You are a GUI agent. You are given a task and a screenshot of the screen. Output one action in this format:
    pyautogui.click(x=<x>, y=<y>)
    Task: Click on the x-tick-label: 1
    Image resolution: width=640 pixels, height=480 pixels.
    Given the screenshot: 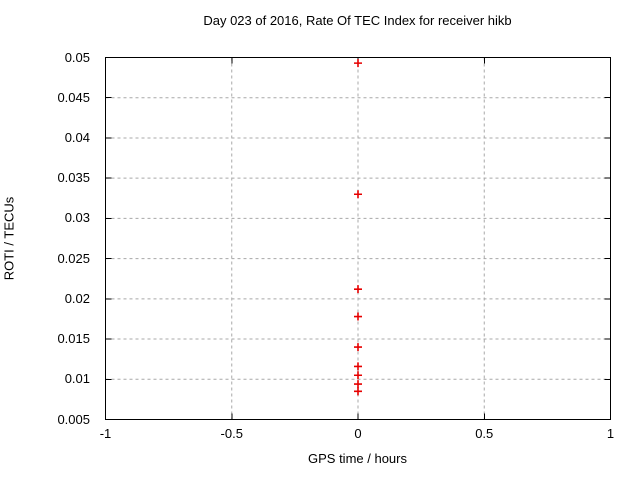 What is the action you would take?
    pyautogui.click(x=610, y=433)
    